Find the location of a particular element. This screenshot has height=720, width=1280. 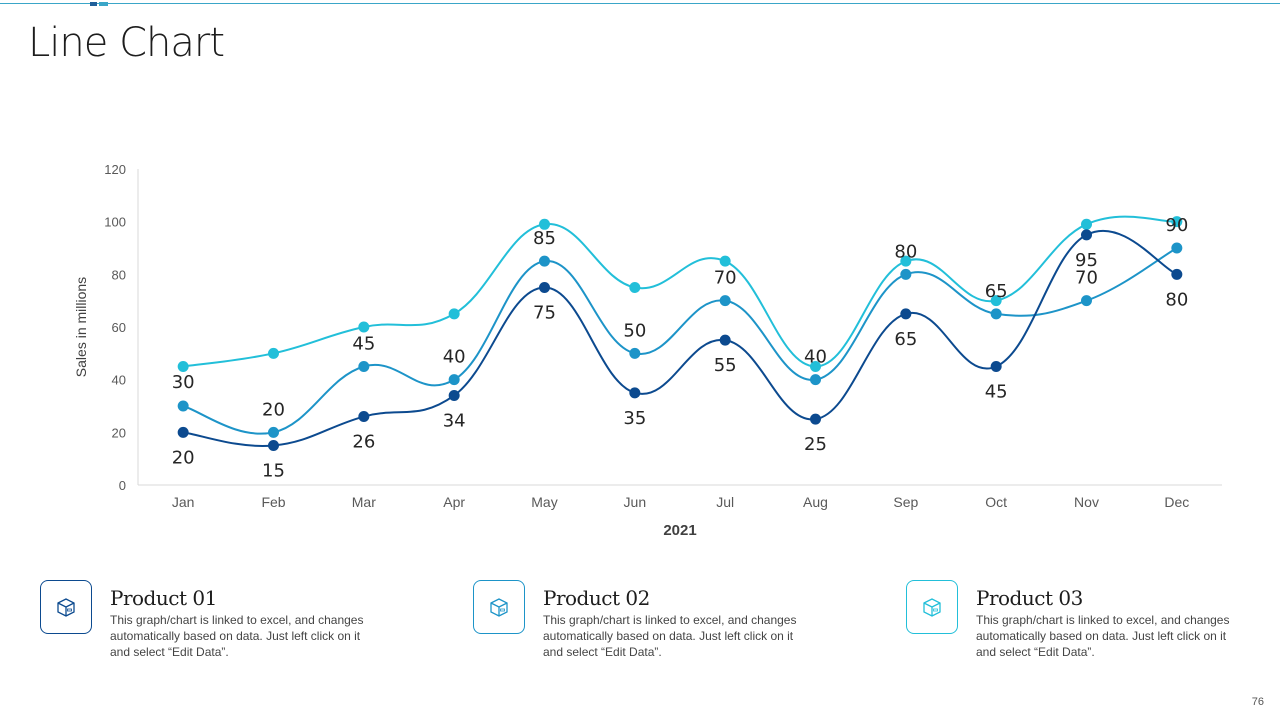

legend-name: Product 03 is located at coordinates (1029, 598).